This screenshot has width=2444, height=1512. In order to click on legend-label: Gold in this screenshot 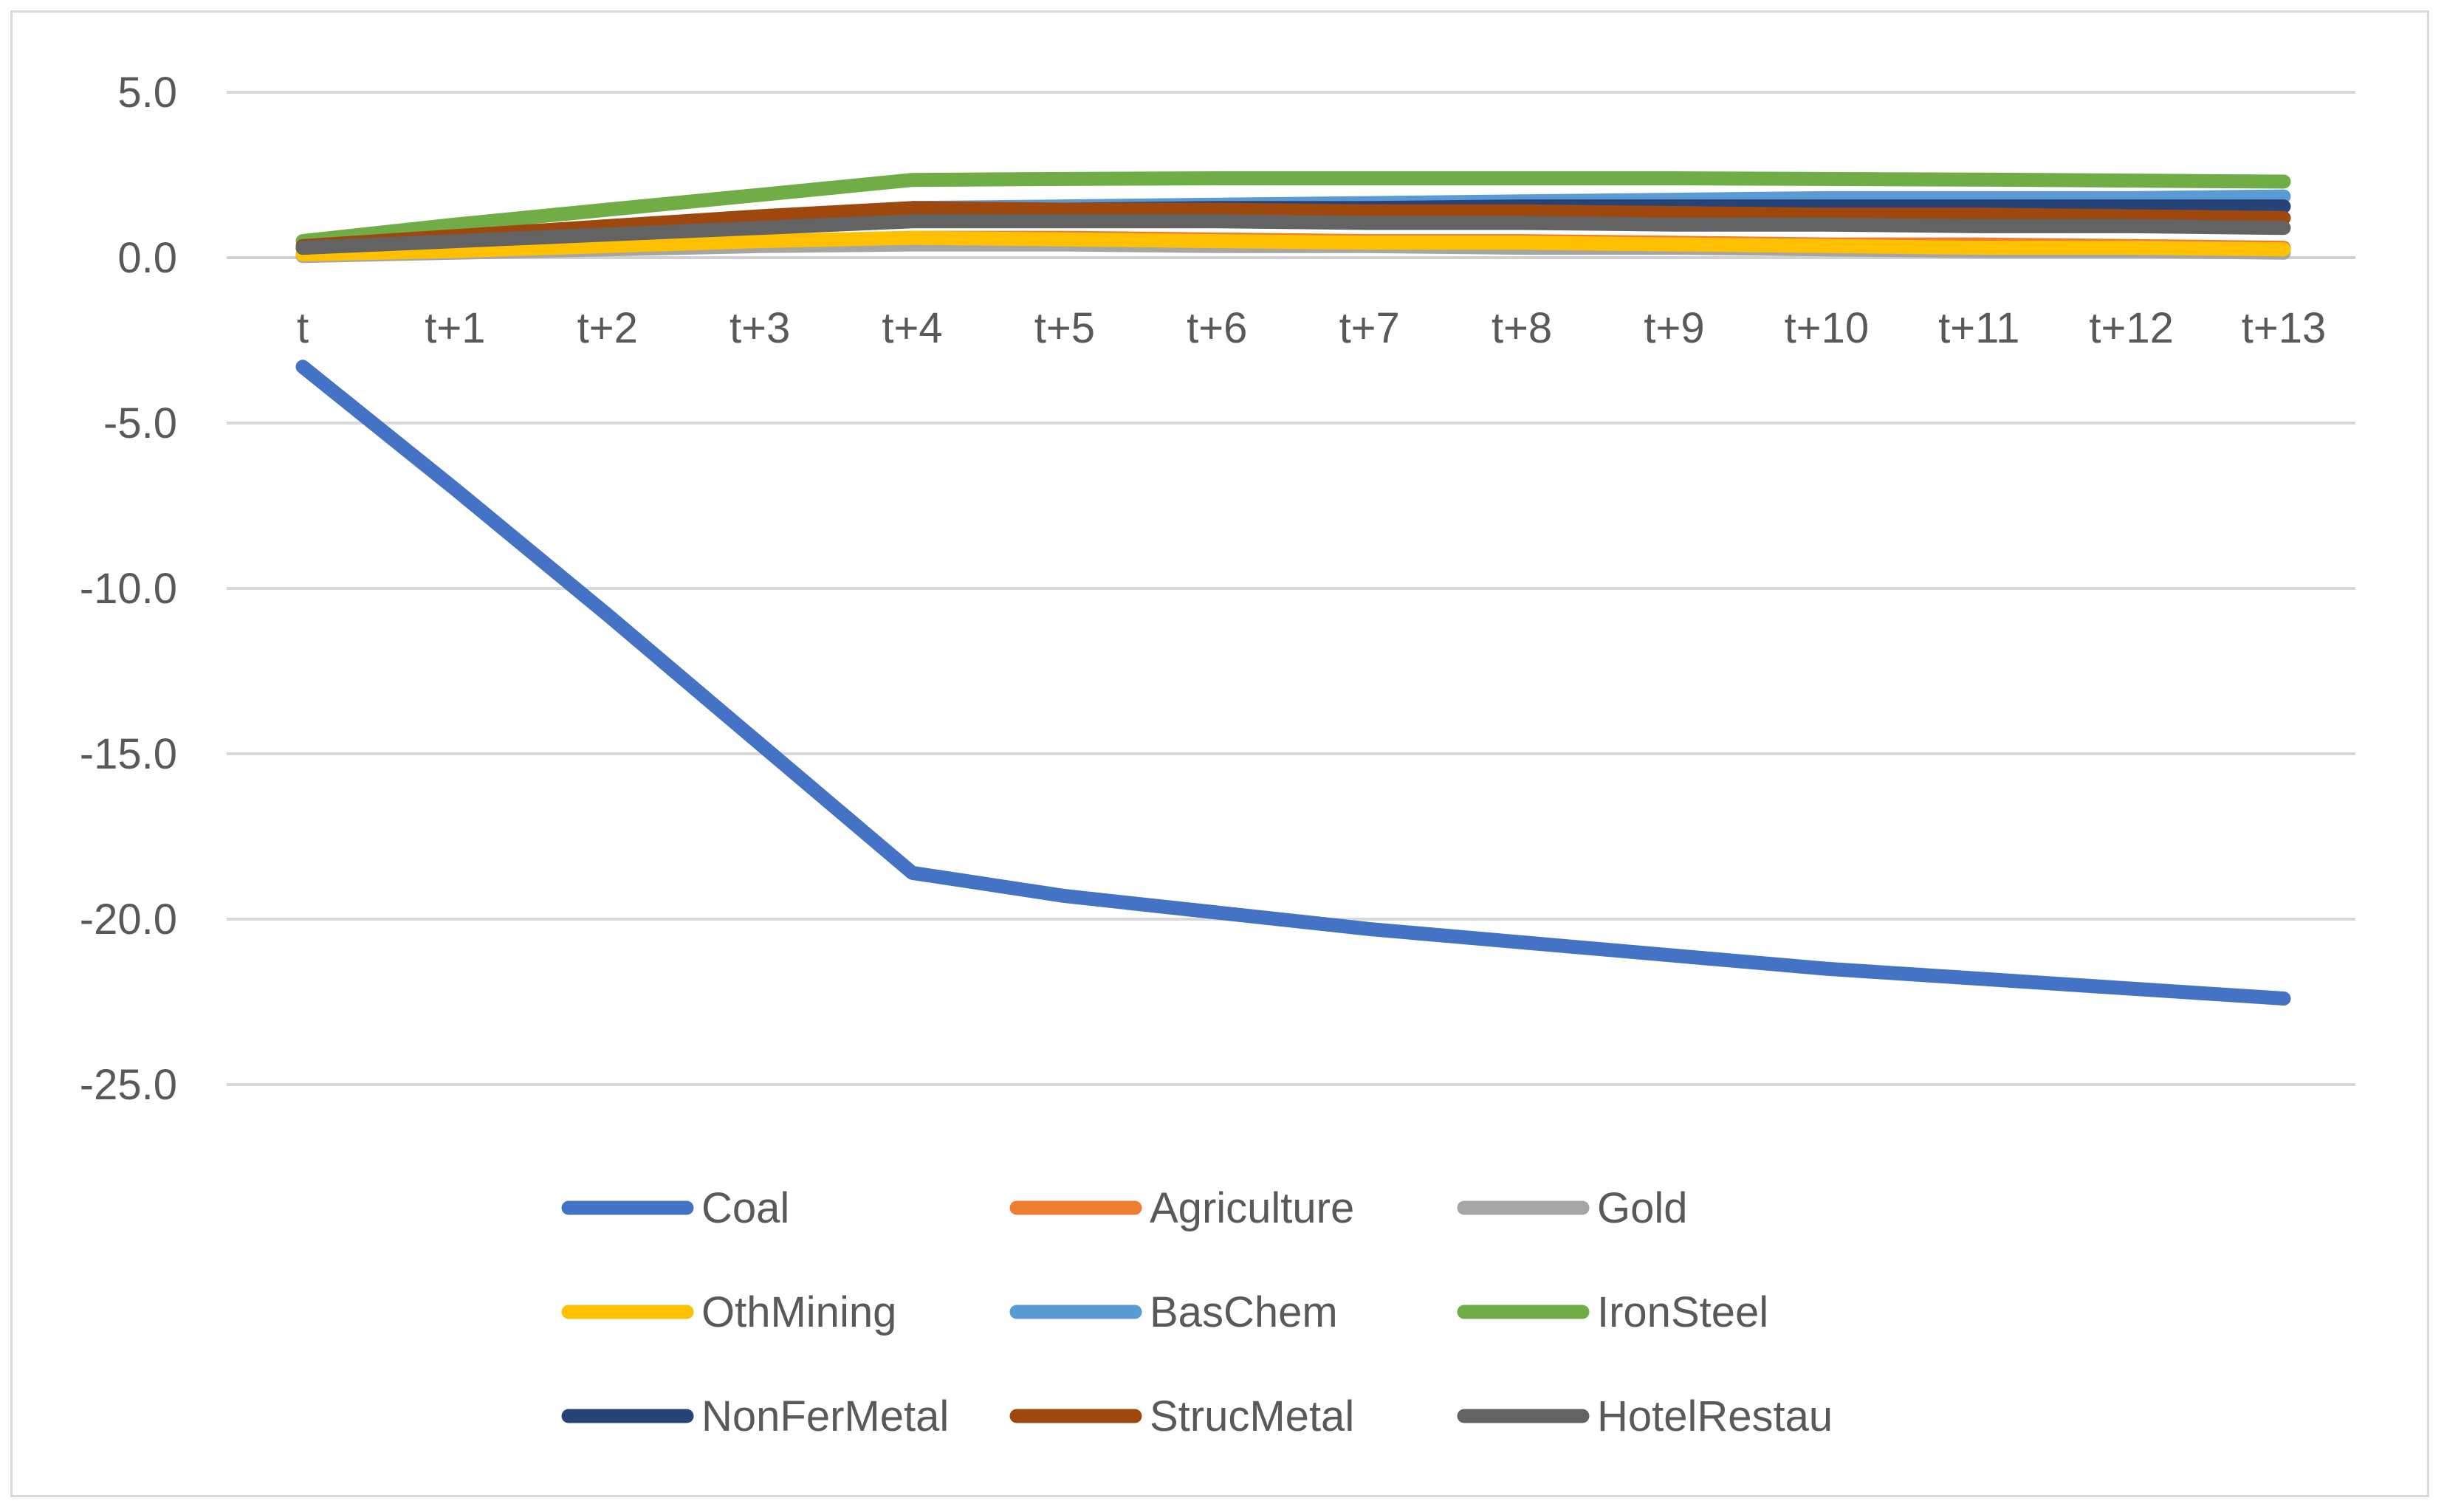, I will do `click(1643, 1208)`.